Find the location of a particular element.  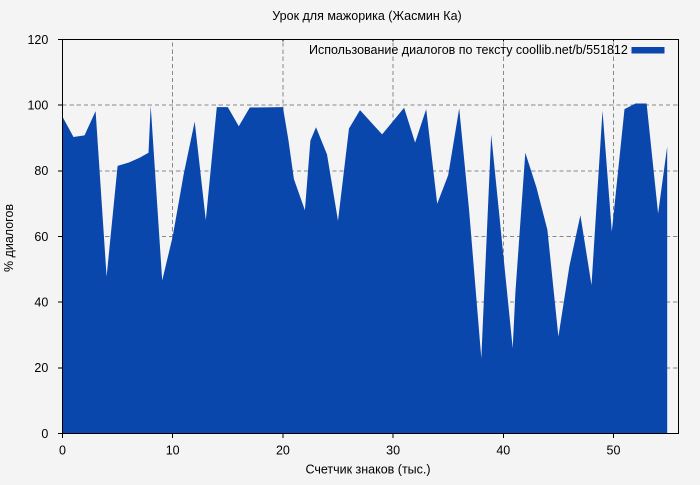

svg-text: 30 is located at coordinates (393, 451).